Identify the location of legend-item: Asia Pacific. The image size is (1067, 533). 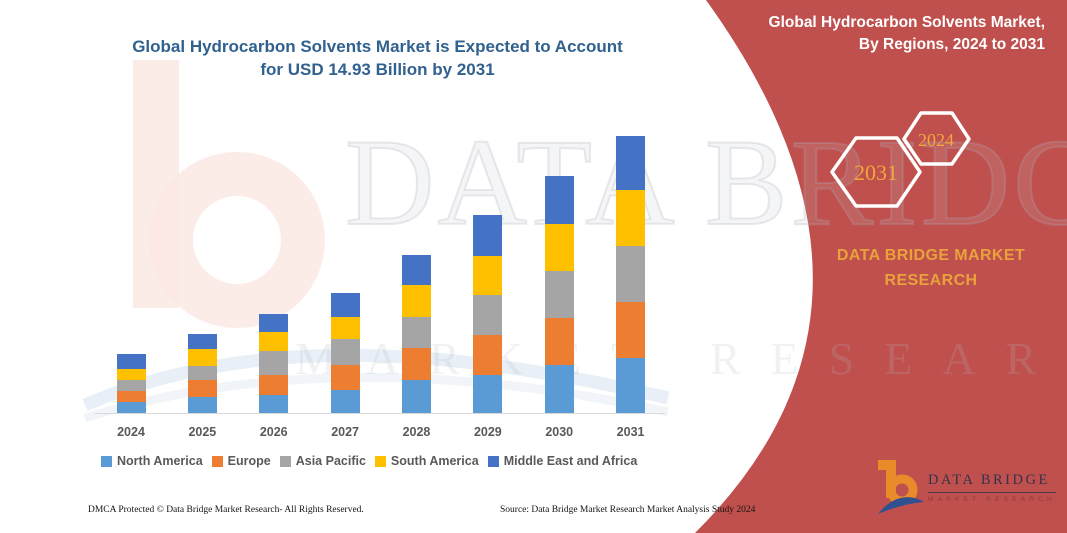
(322, 461).